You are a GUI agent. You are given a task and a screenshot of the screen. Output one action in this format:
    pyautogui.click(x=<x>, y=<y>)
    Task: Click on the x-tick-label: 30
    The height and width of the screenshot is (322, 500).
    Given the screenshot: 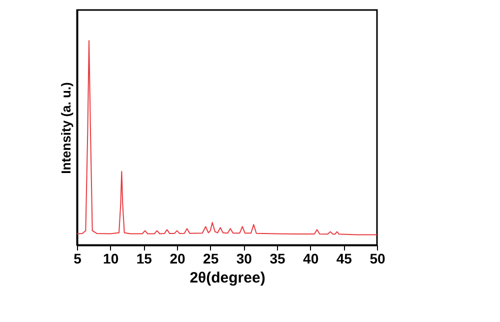 What is the action you would take?
    pyautogui.click(x=244, y=258)
    